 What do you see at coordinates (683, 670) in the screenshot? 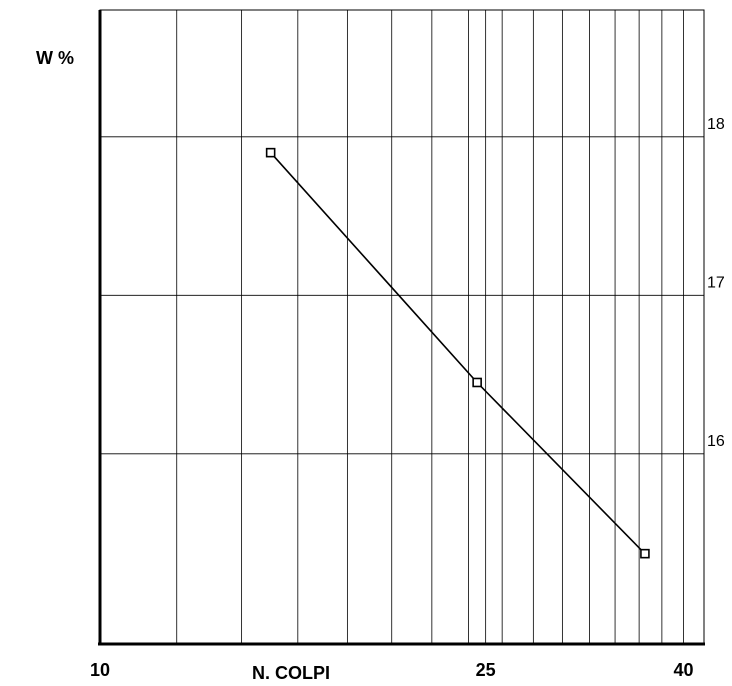
I see `x-tick-label: 40` at bounding box center [683, 670].